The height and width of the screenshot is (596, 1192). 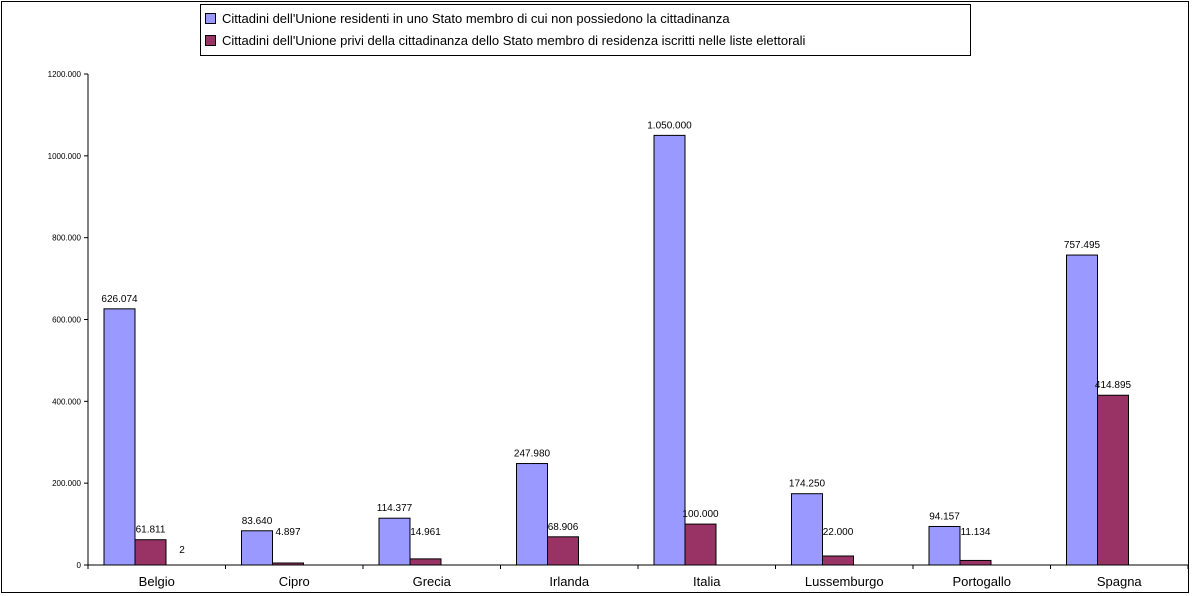 I want to click on x-category-label: Belgio, so click(x=157, y=581).